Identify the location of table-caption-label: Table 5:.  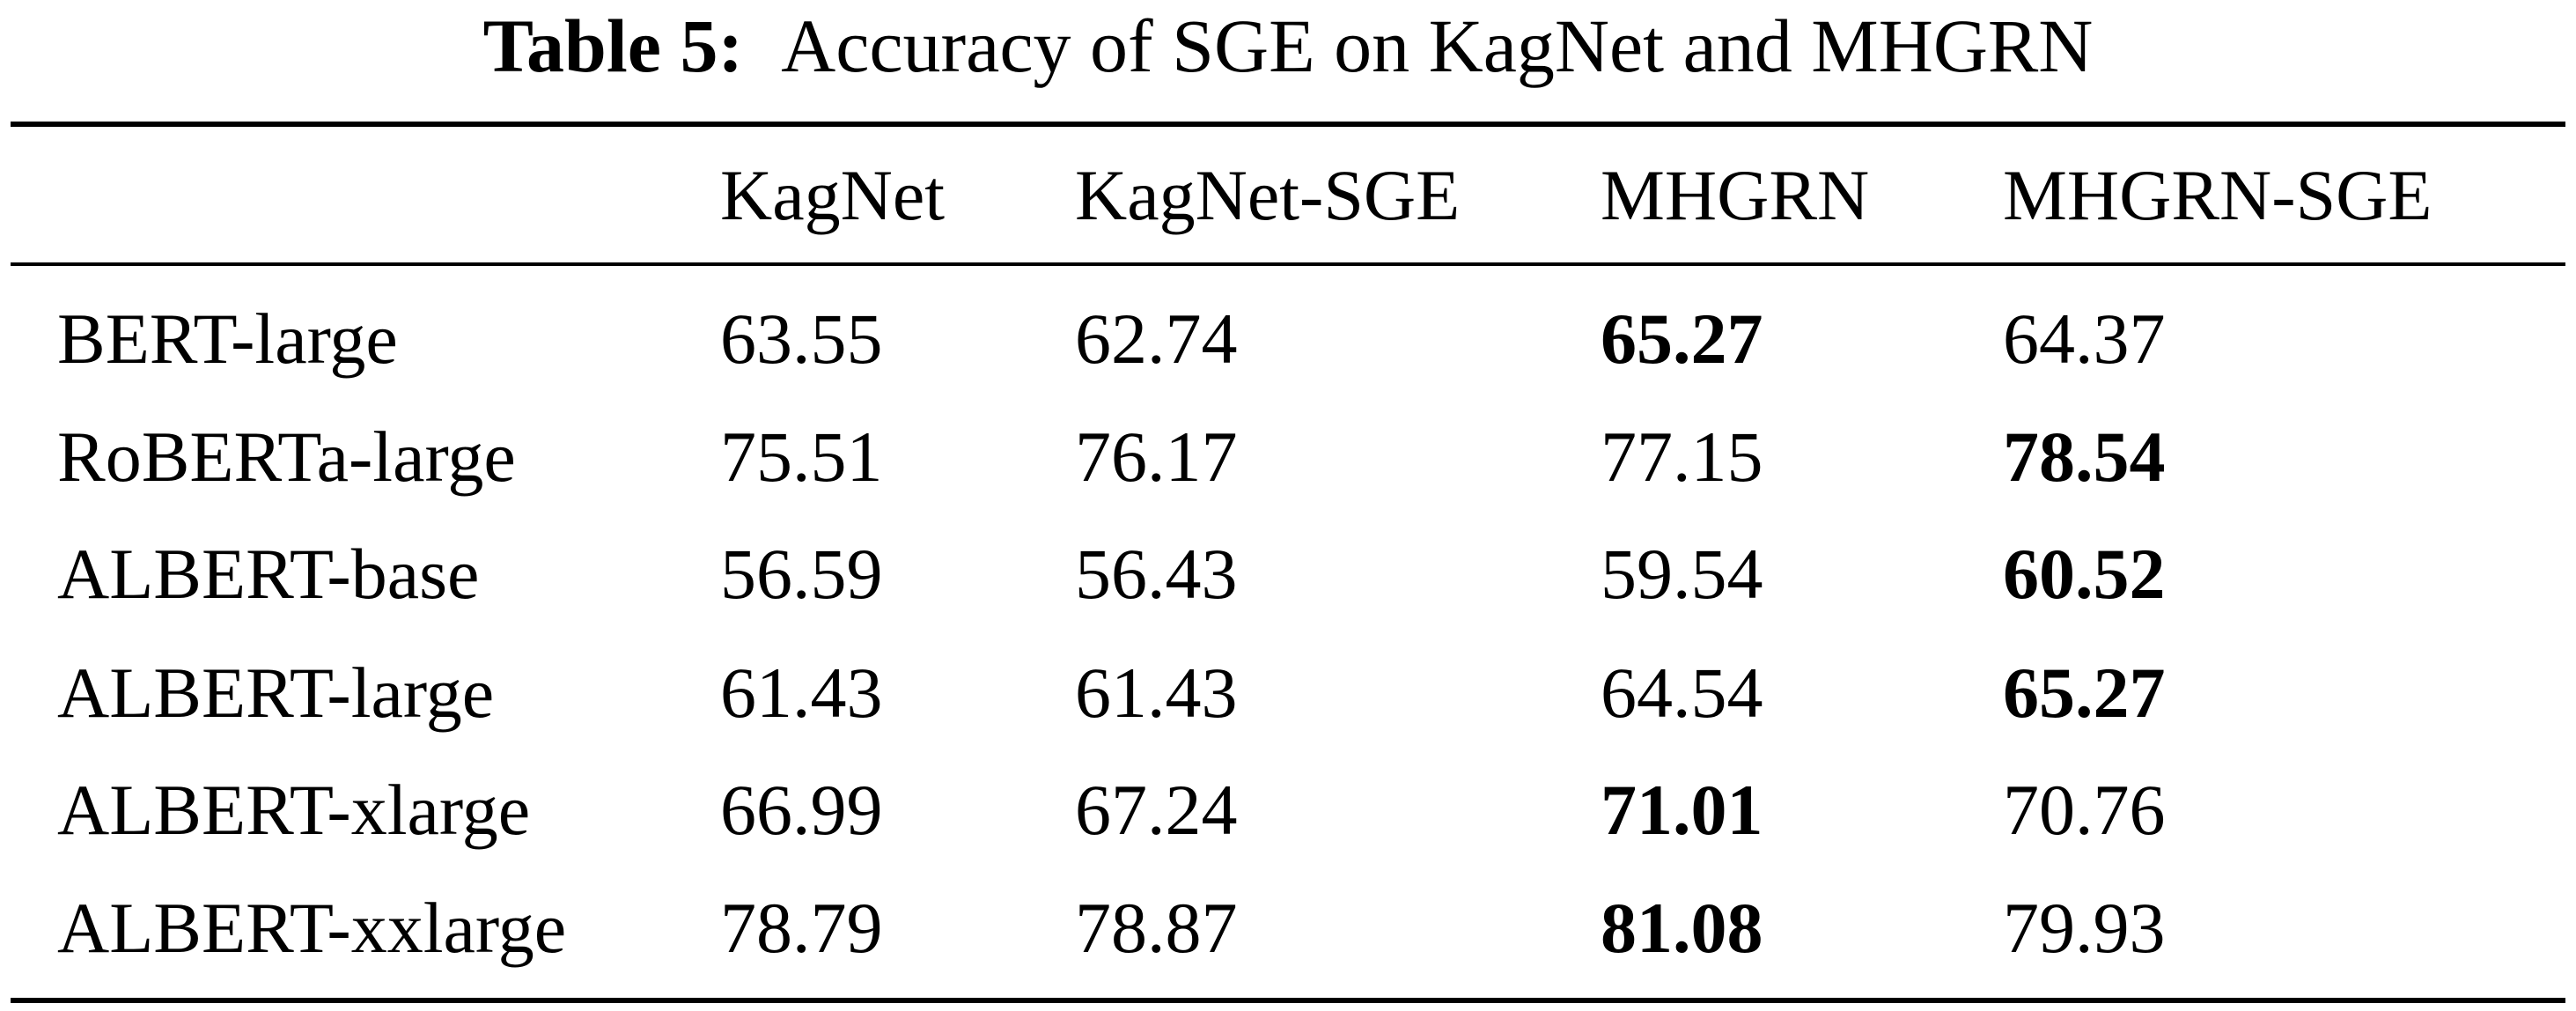
(613, 46).